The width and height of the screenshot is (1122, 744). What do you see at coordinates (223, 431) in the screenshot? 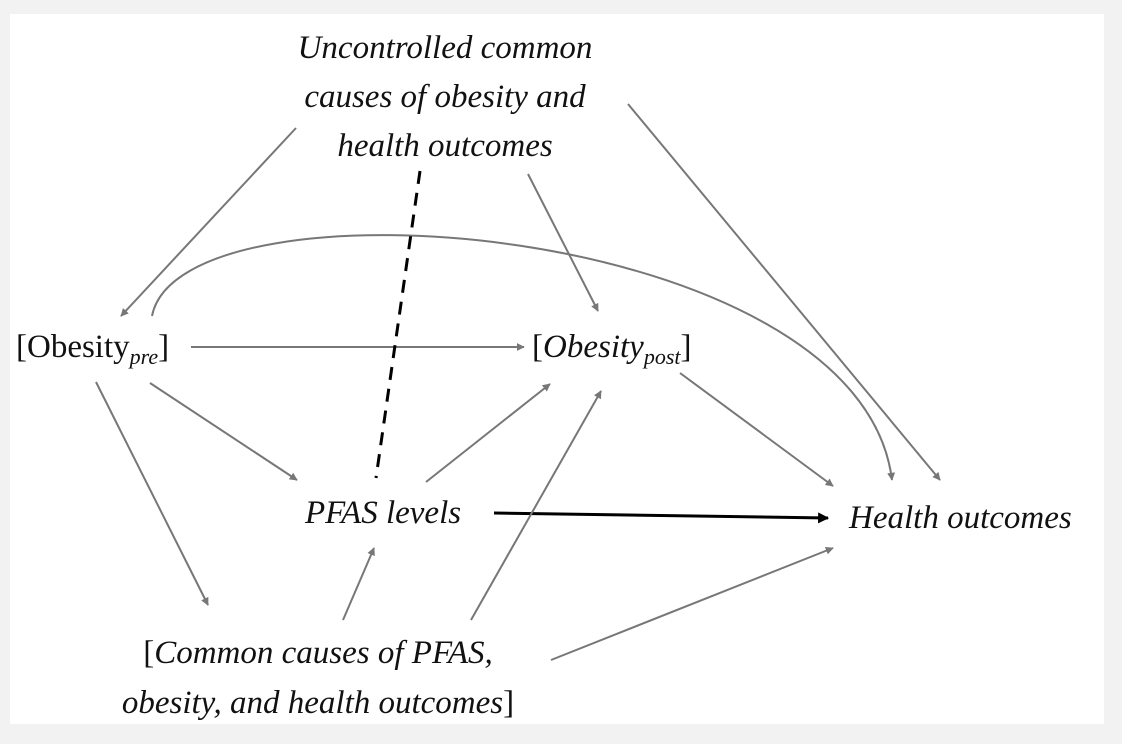
I see `edge-obesity-pre-to-pfas` at bounding box center [223, 431].